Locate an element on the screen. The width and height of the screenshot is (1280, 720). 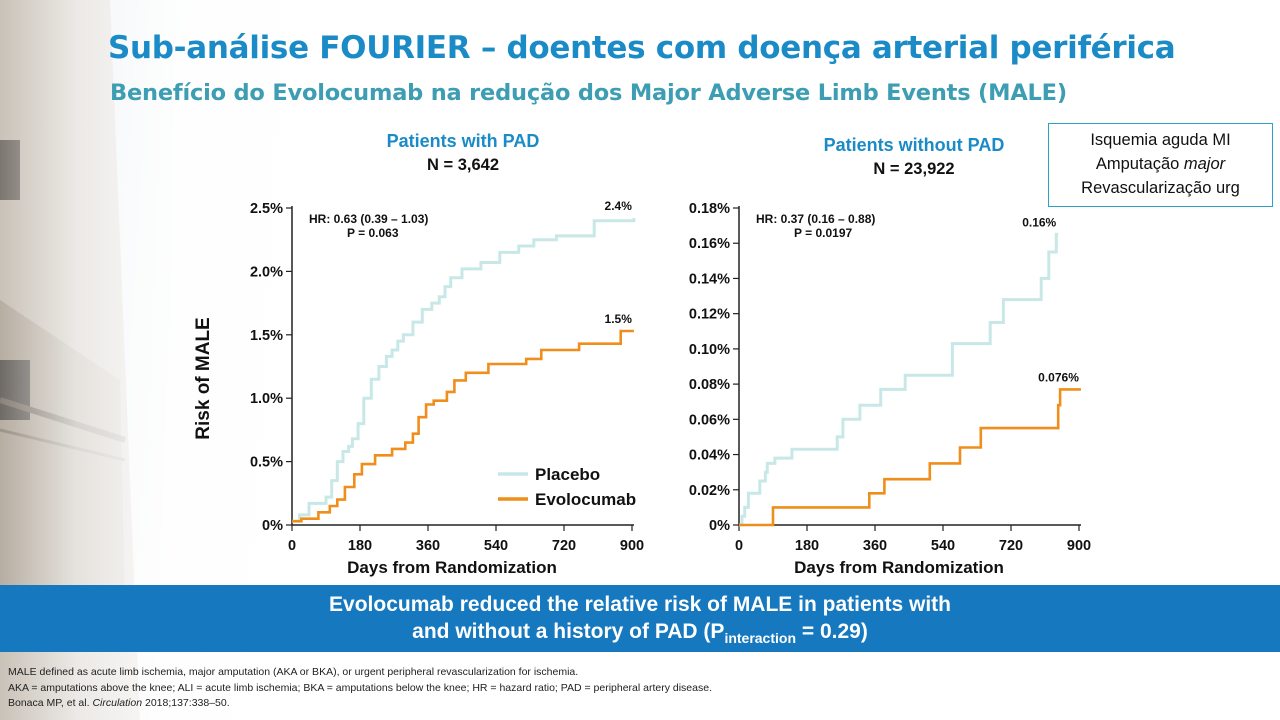
chart2-x-axis-label: Days from Randomization is located at coordinates (899, 567).